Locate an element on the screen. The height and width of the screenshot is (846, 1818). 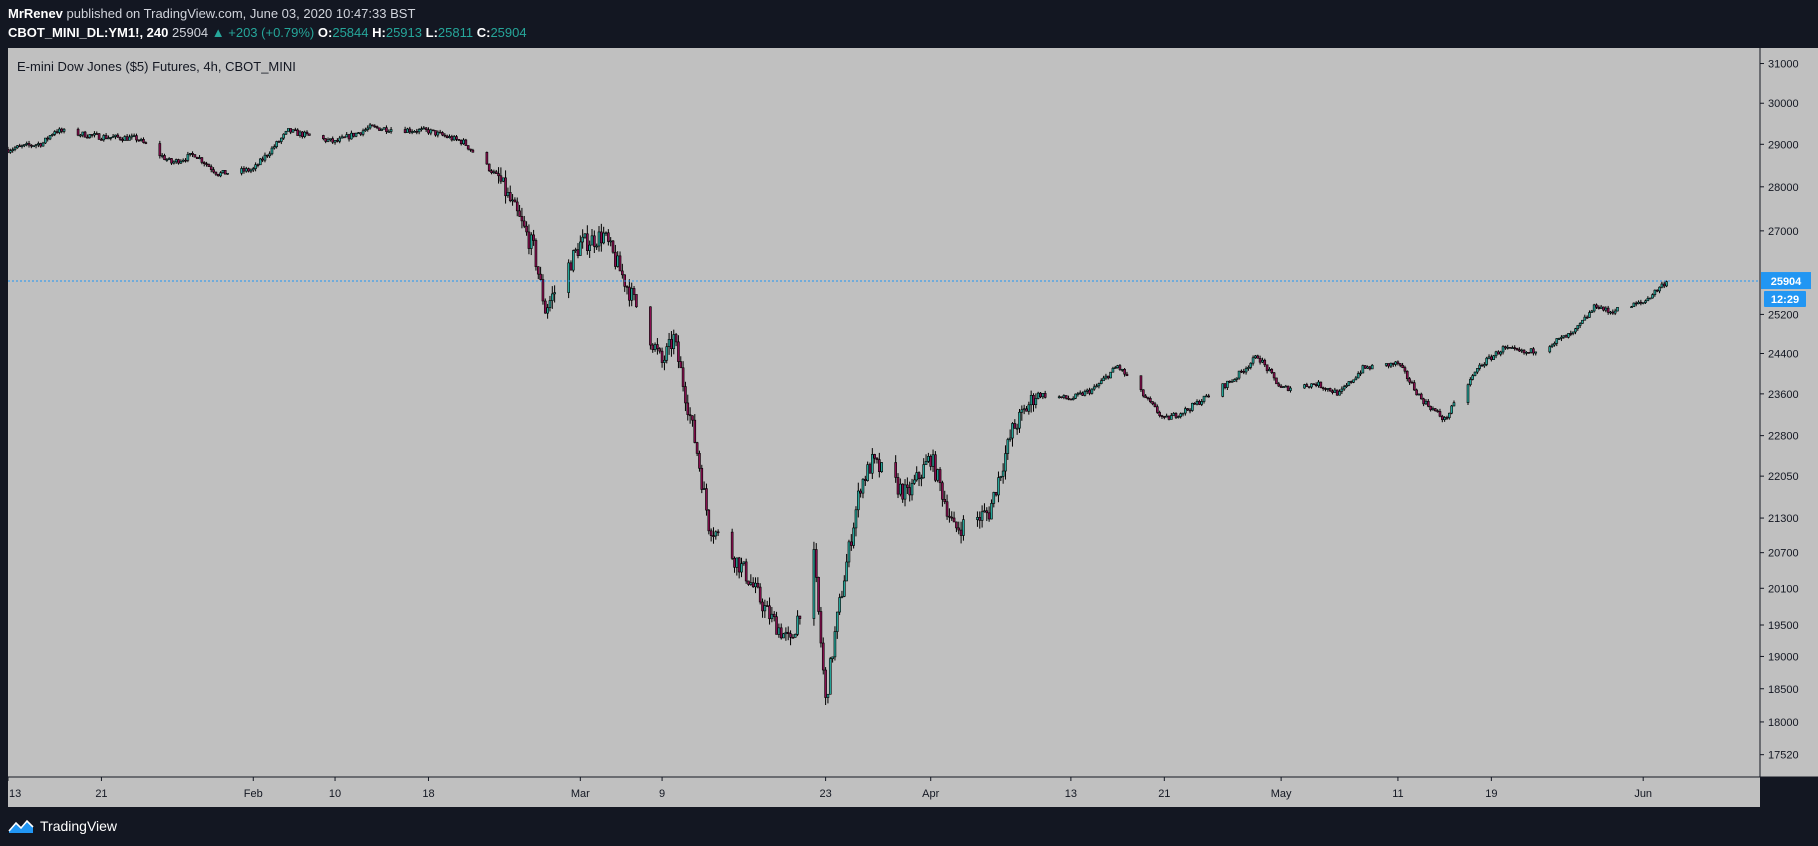
y-tick-label: 27000 is located at coordinates (1783, 232).